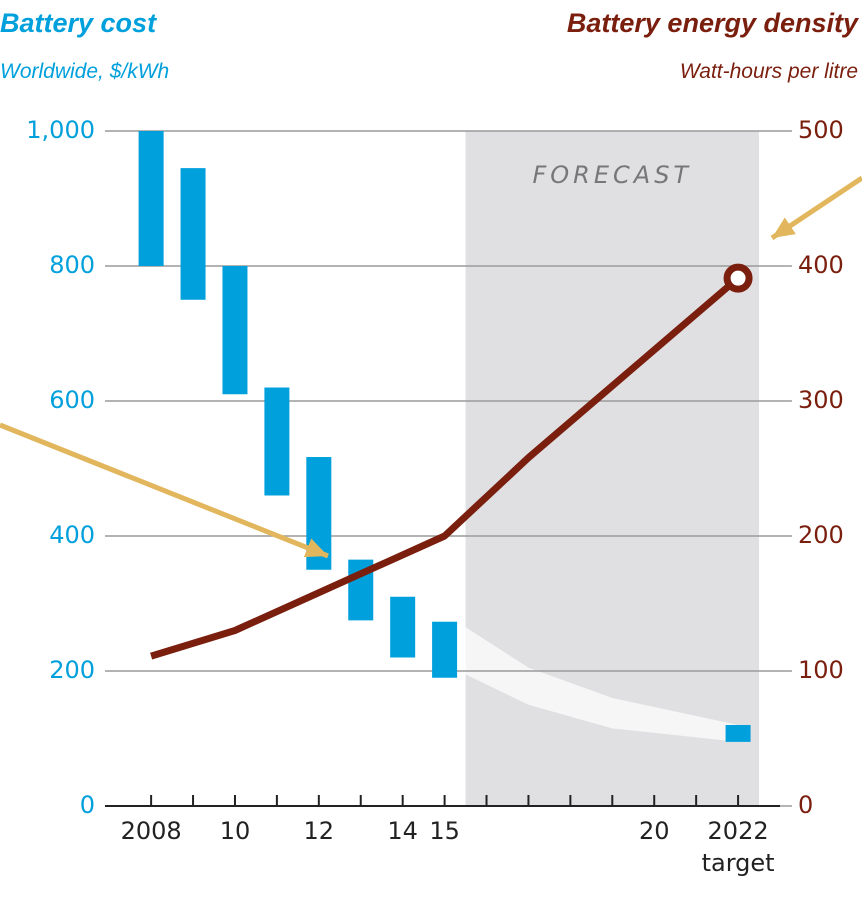 Image resolution: width=862 pixels, height=908 pixels. What do you see at coordinates (769, 71) in the screenshot?
I see `right-subtitle: Watt-hours per litre` at bounding box center [769, 71].